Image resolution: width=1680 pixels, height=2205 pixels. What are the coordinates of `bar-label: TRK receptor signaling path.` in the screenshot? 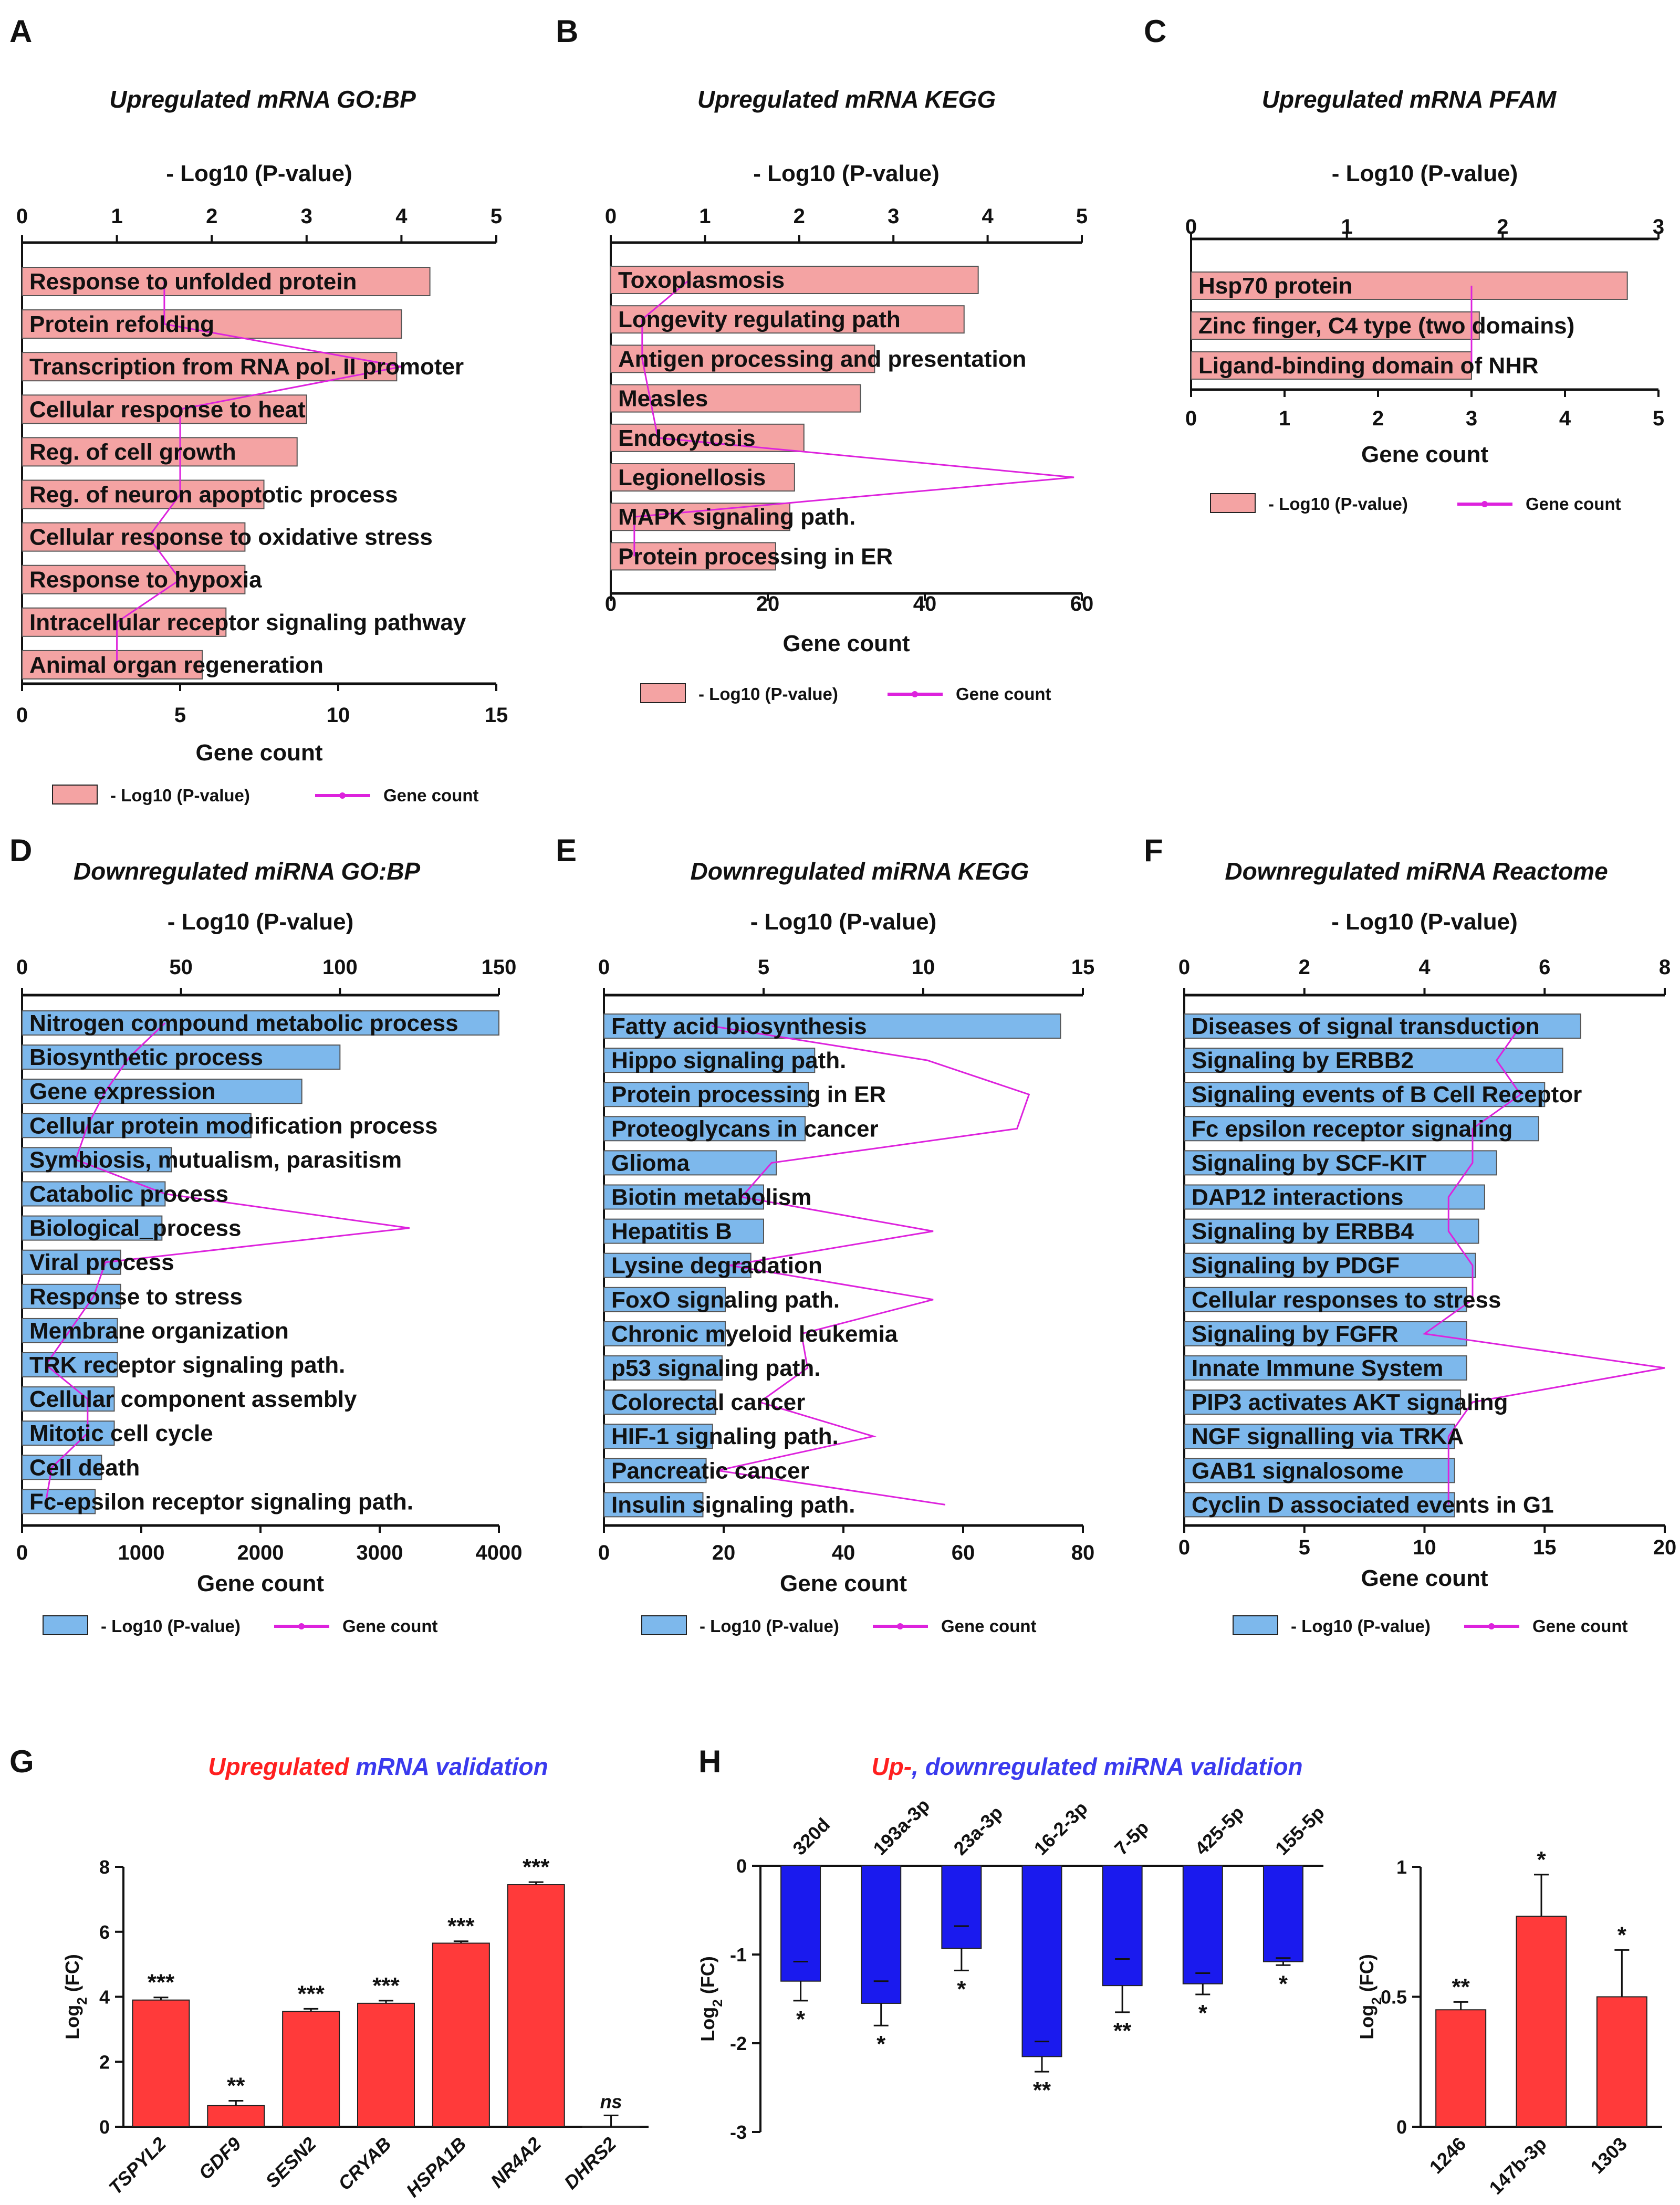 It's located at (187, 1365).